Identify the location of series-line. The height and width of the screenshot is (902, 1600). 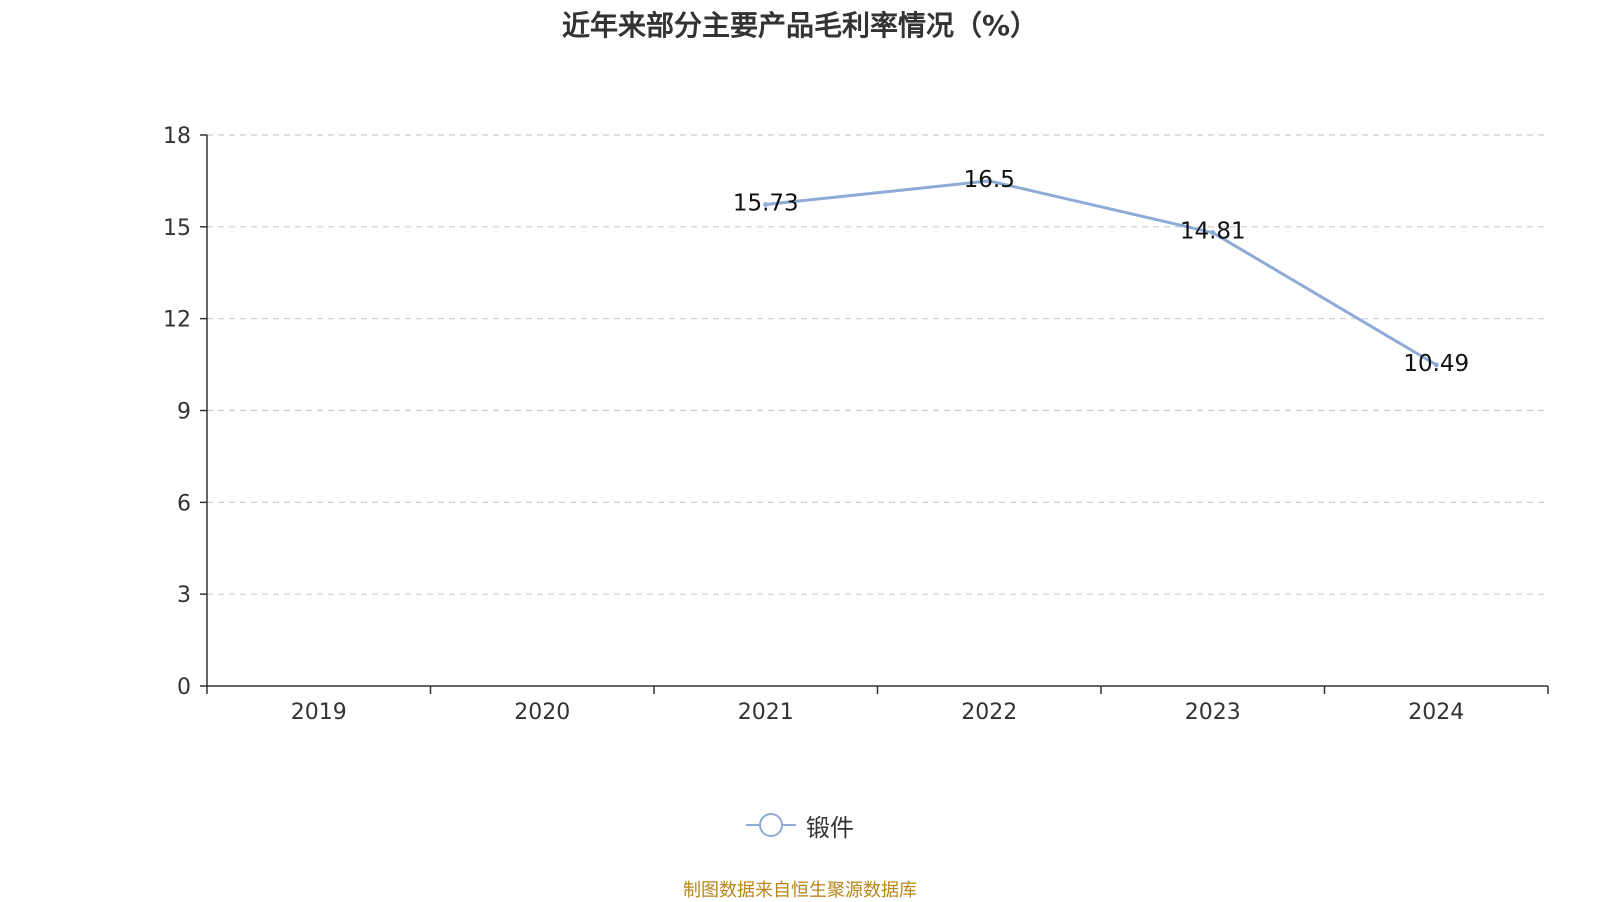
(1101, 273).